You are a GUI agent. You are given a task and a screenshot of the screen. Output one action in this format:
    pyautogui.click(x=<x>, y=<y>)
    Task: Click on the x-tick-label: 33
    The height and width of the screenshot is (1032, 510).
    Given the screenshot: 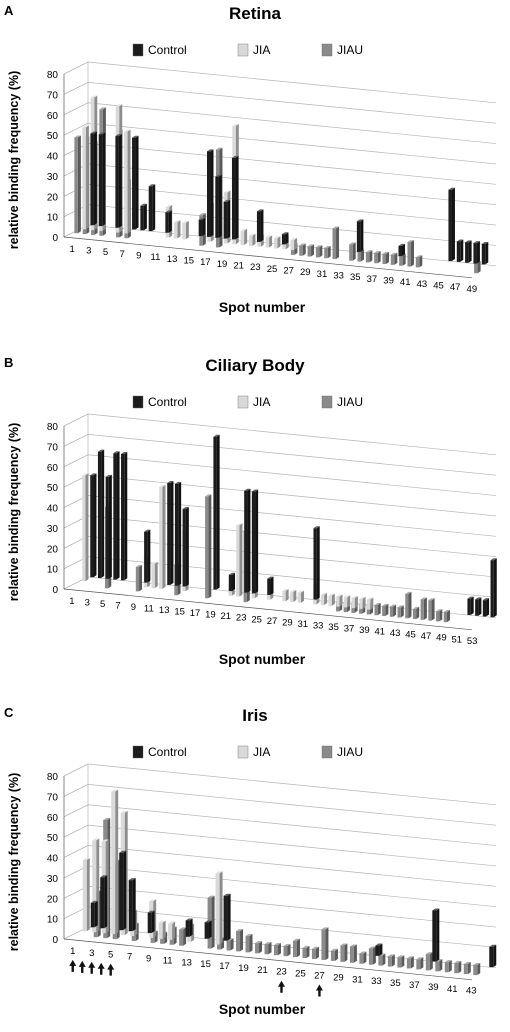 What is the action you would take?
    pyautogui.click(x=376, y=981)
    